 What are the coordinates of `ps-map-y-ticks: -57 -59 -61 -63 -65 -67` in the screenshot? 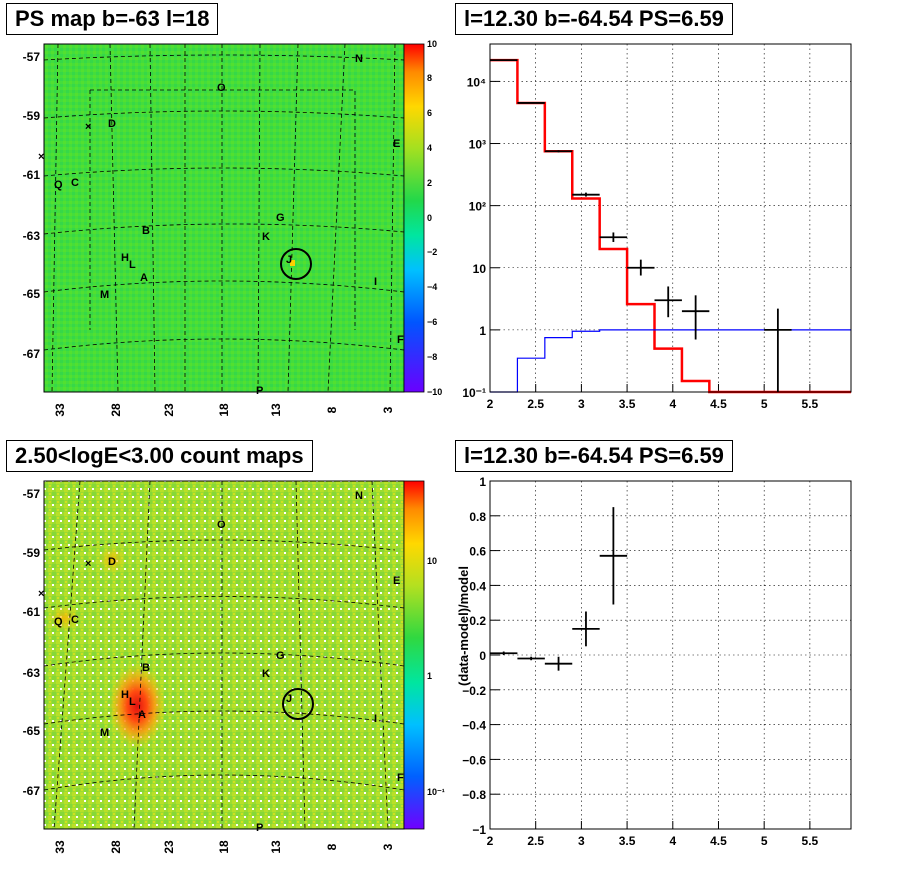 It's located at (32, 205).